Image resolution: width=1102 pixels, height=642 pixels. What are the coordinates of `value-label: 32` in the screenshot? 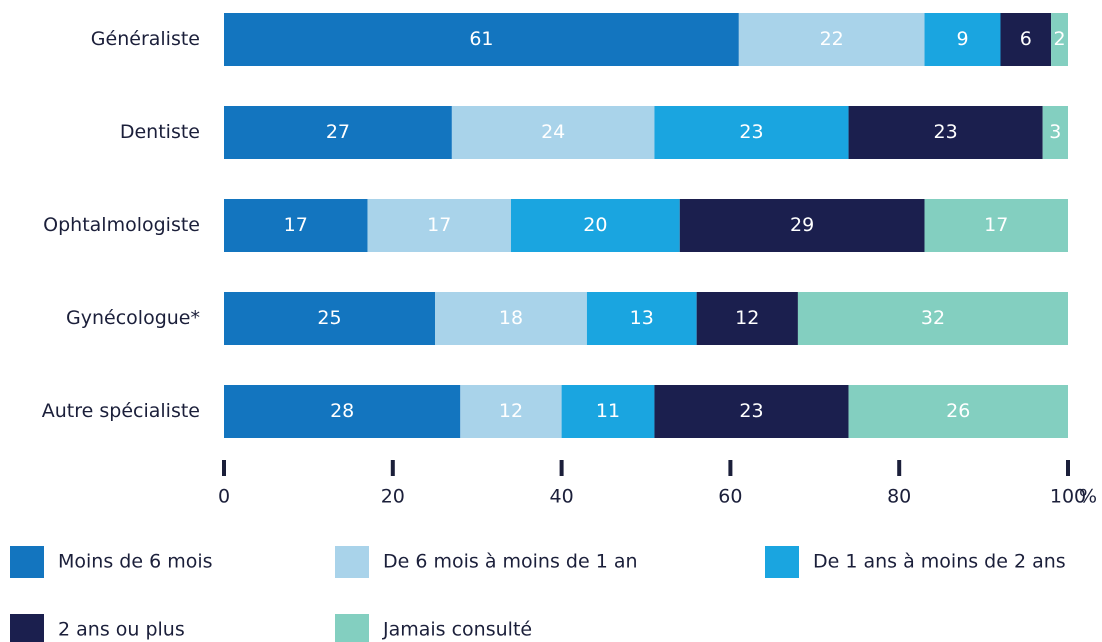 It's located at (933, 318).